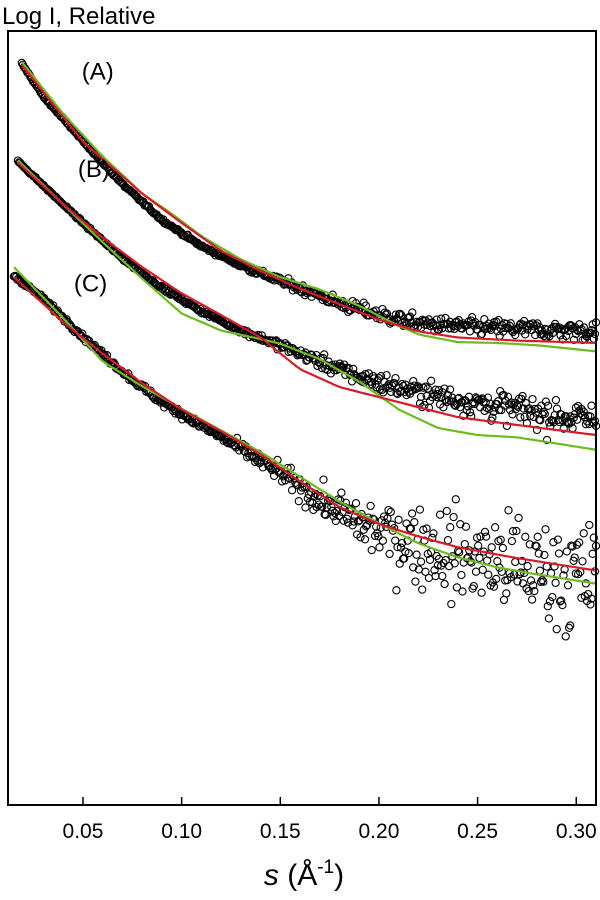 This screenshot has height=900, width=600. What do you see at coordinates (339, 875) in the screenshot?
I see `x-axis-unit-close: )` at bounding box center [339, 875].